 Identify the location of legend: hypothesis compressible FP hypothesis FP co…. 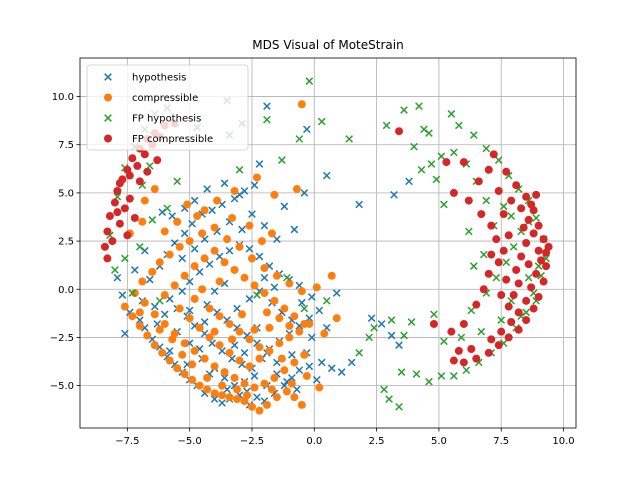
(167, 107).